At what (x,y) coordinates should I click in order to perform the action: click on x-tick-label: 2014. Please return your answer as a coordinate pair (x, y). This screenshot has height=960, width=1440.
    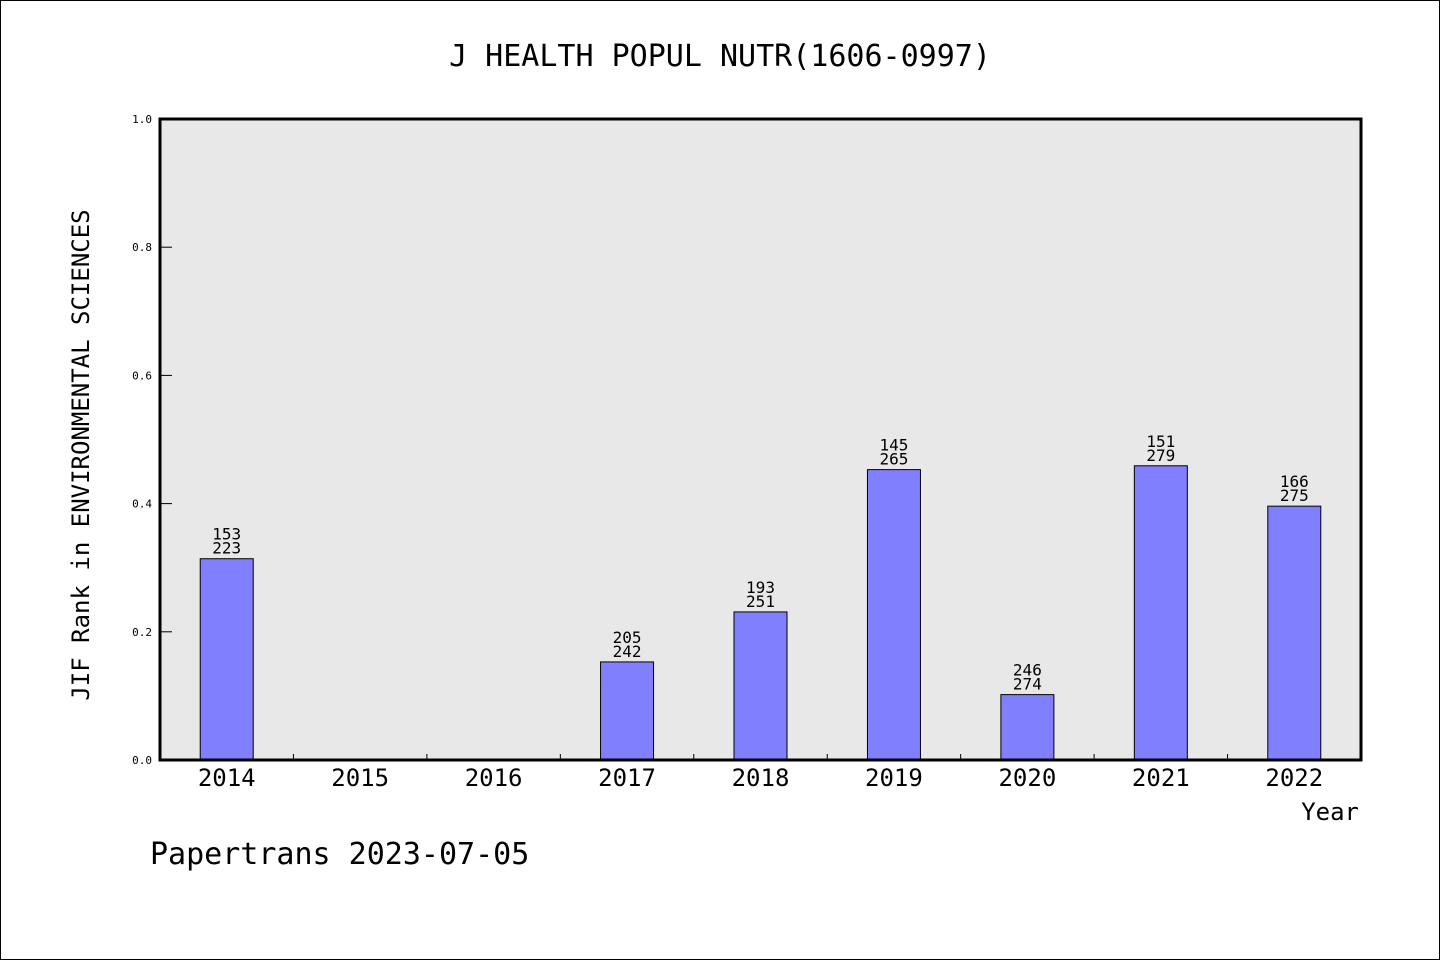
    Looking at the image, I should click on (227, 778).